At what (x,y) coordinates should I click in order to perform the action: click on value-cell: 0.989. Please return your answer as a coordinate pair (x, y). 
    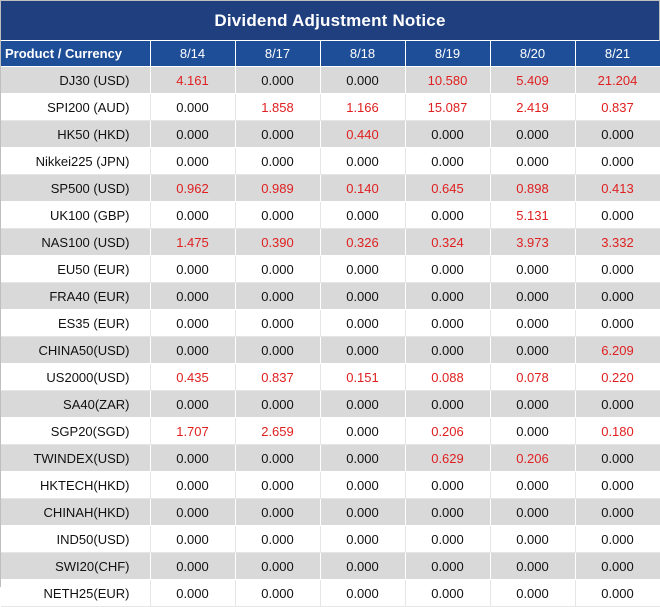
    Looking at the image, I should click on (278, 188).